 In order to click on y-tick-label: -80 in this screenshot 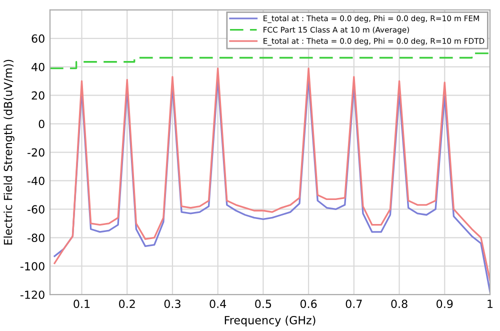, I will do `click(36, 238)`.